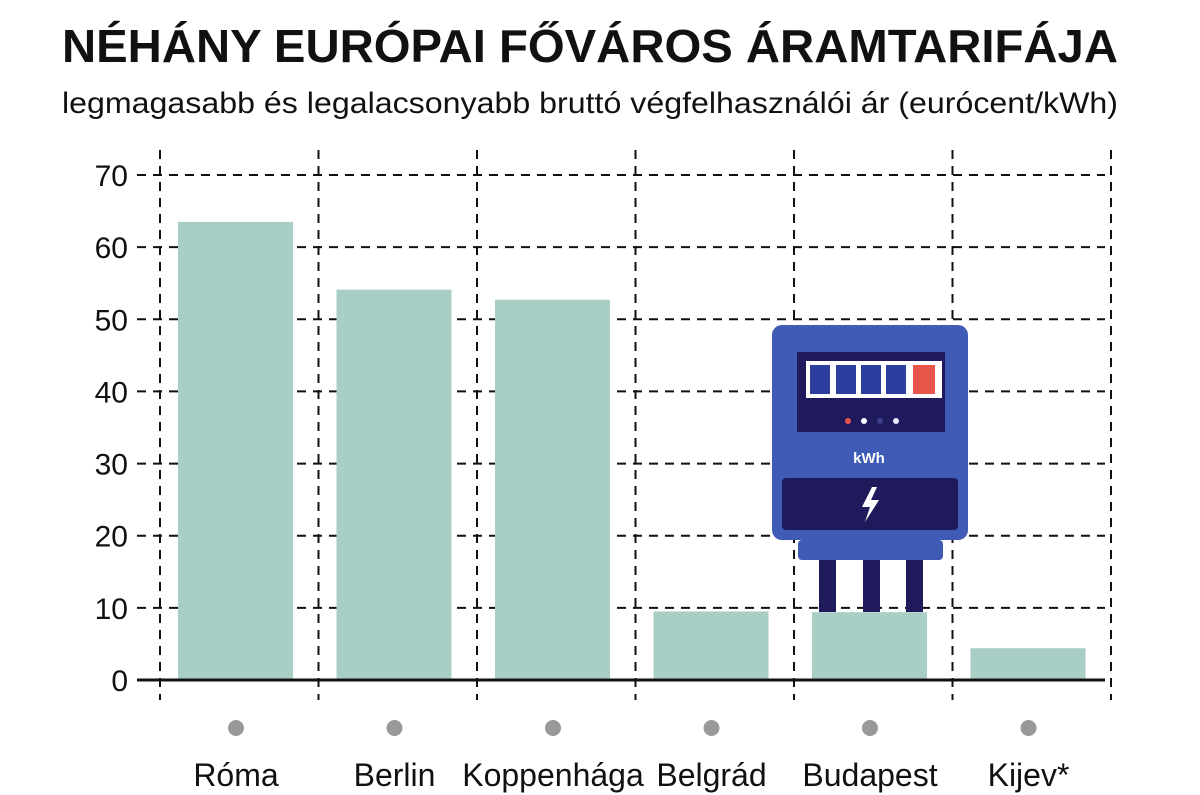  I want to click on meter-base, so click(870, 550).